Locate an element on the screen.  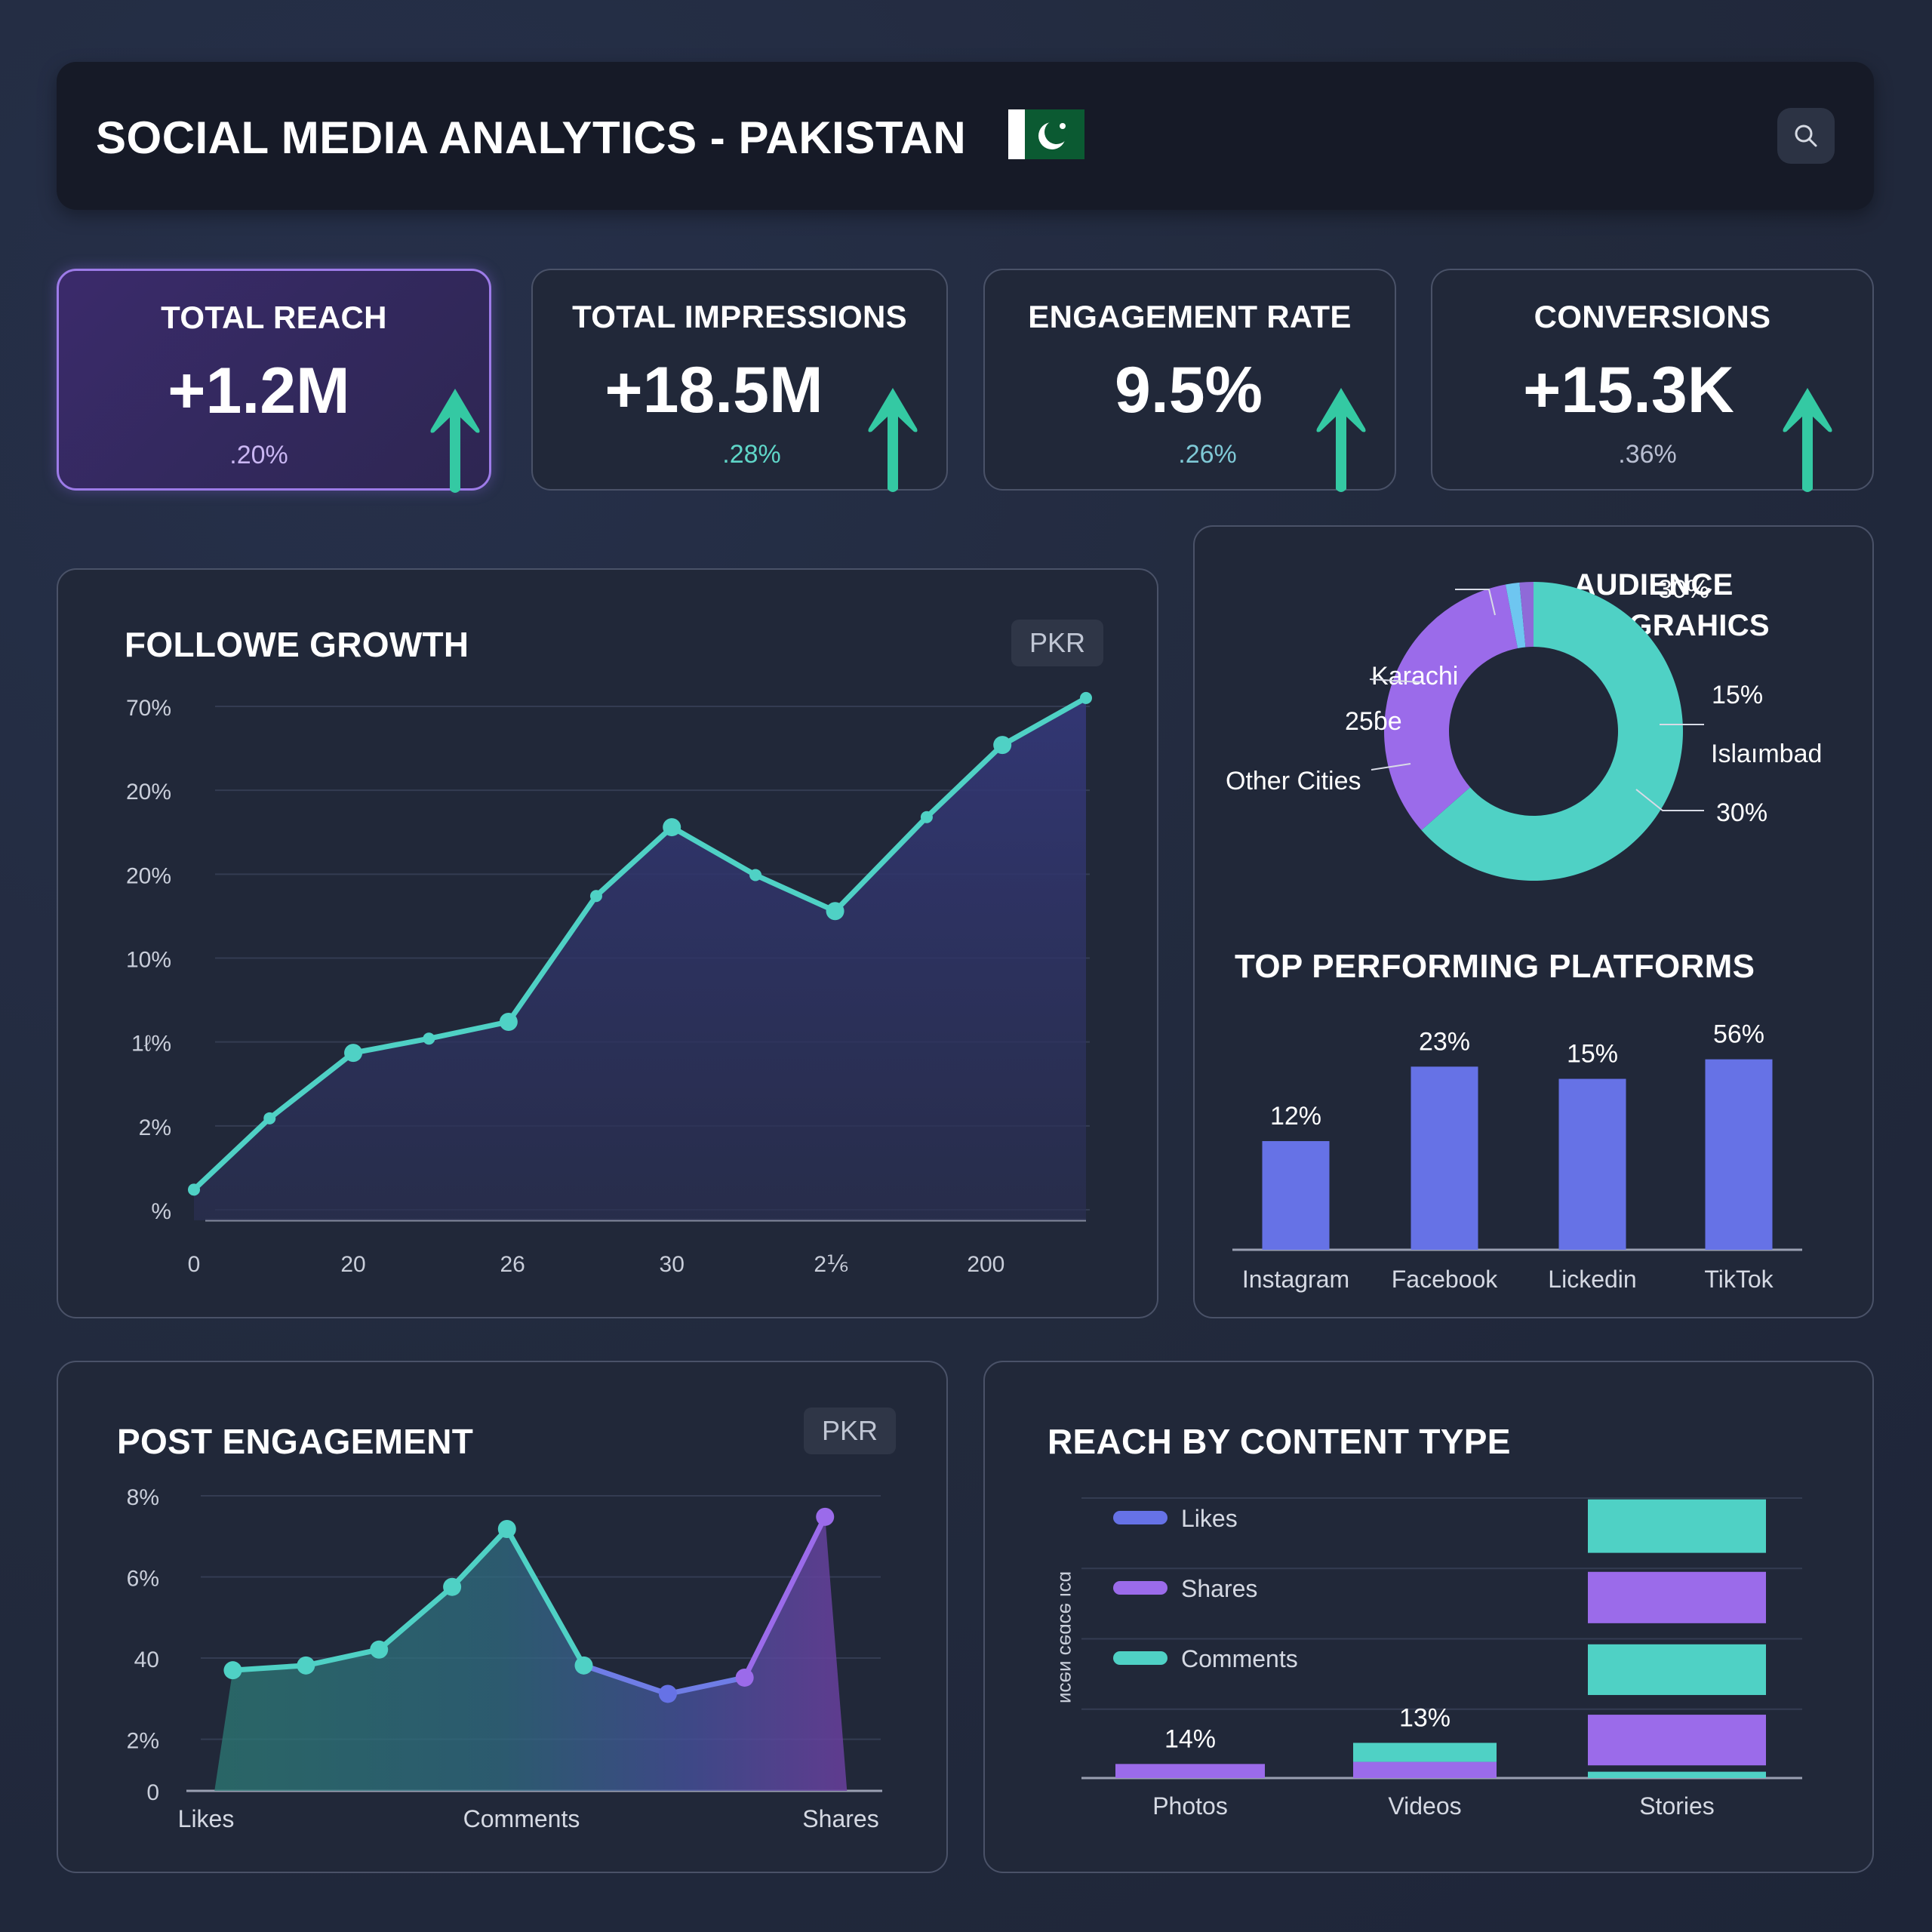
x-tick-label: Shares is located at coordinates (840, 1818).